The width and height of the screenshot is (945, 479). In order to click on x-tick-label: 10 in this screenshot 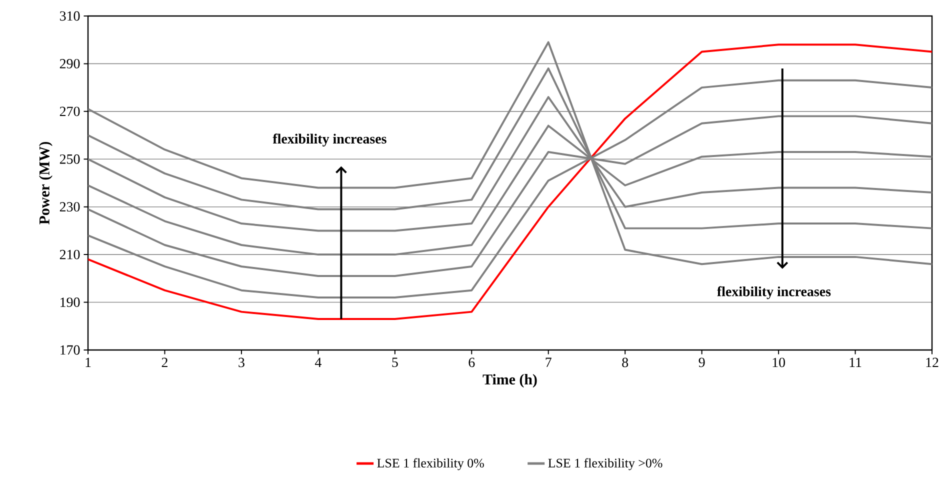, I will do `click(778, 363)`.